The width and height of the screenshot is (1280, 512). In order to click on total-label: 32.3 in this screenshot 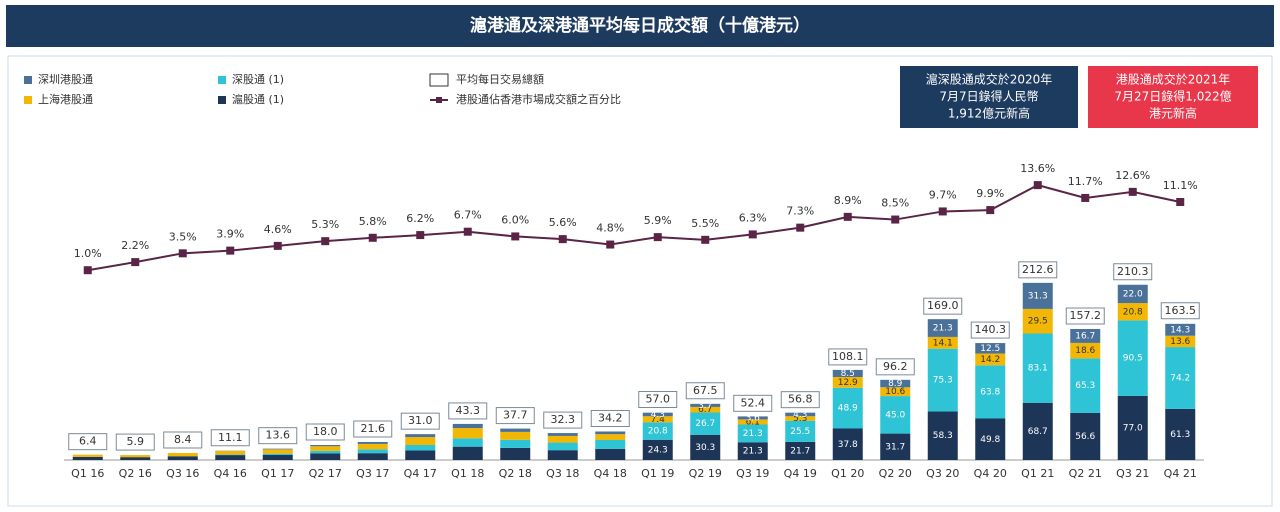, I will do `click(563, 419)`.